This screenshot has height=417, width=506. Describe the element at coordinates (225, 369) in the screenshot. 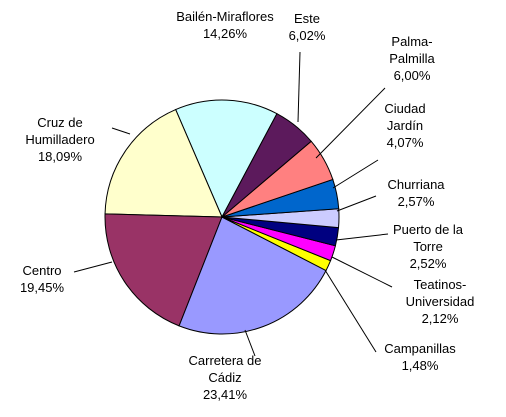

I see `category-label: Carretera de Cádiz` at that location.